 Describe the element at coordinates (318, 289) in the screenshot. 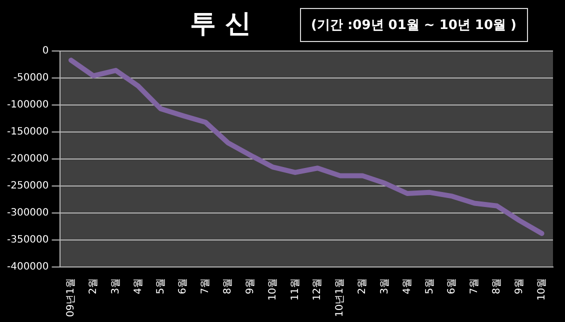

I see `x-tick-label: 12월` at that location.